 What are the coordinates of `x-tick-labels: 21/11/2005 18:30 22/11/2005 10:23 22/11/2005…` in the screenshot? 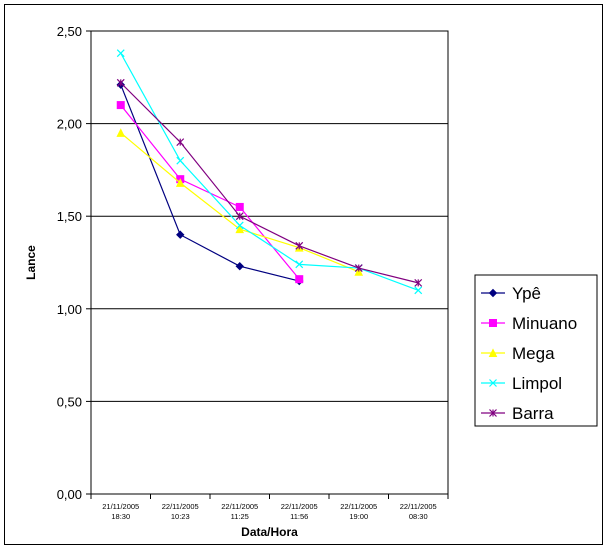 It's located at (269, 511).